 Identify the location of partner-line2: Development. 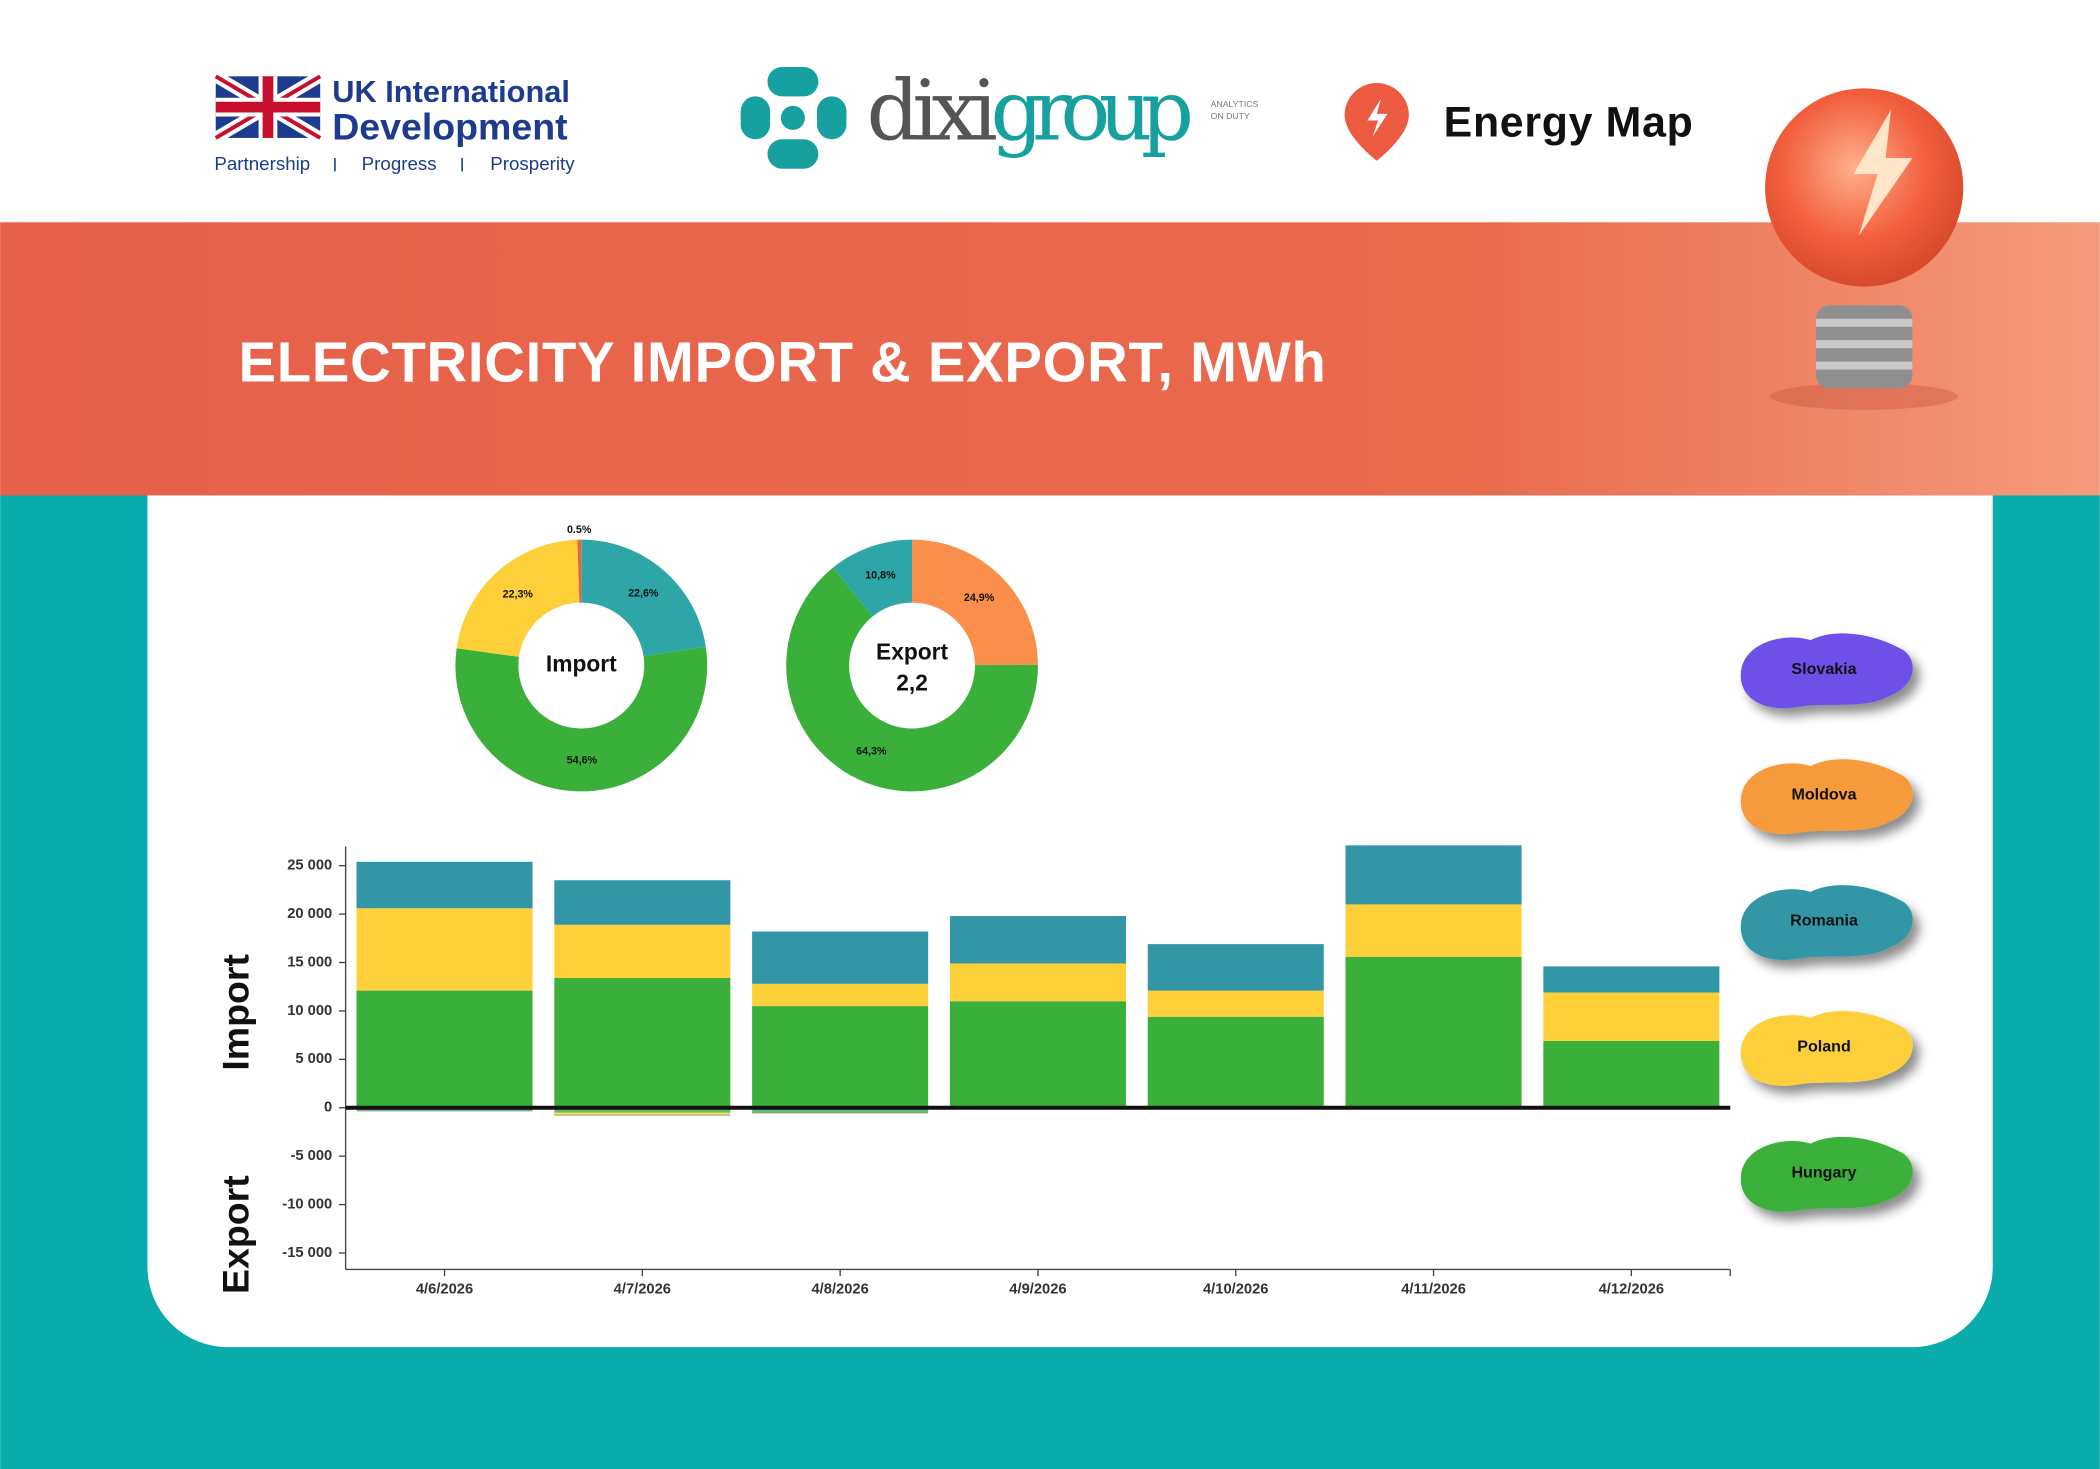
(450, 126).